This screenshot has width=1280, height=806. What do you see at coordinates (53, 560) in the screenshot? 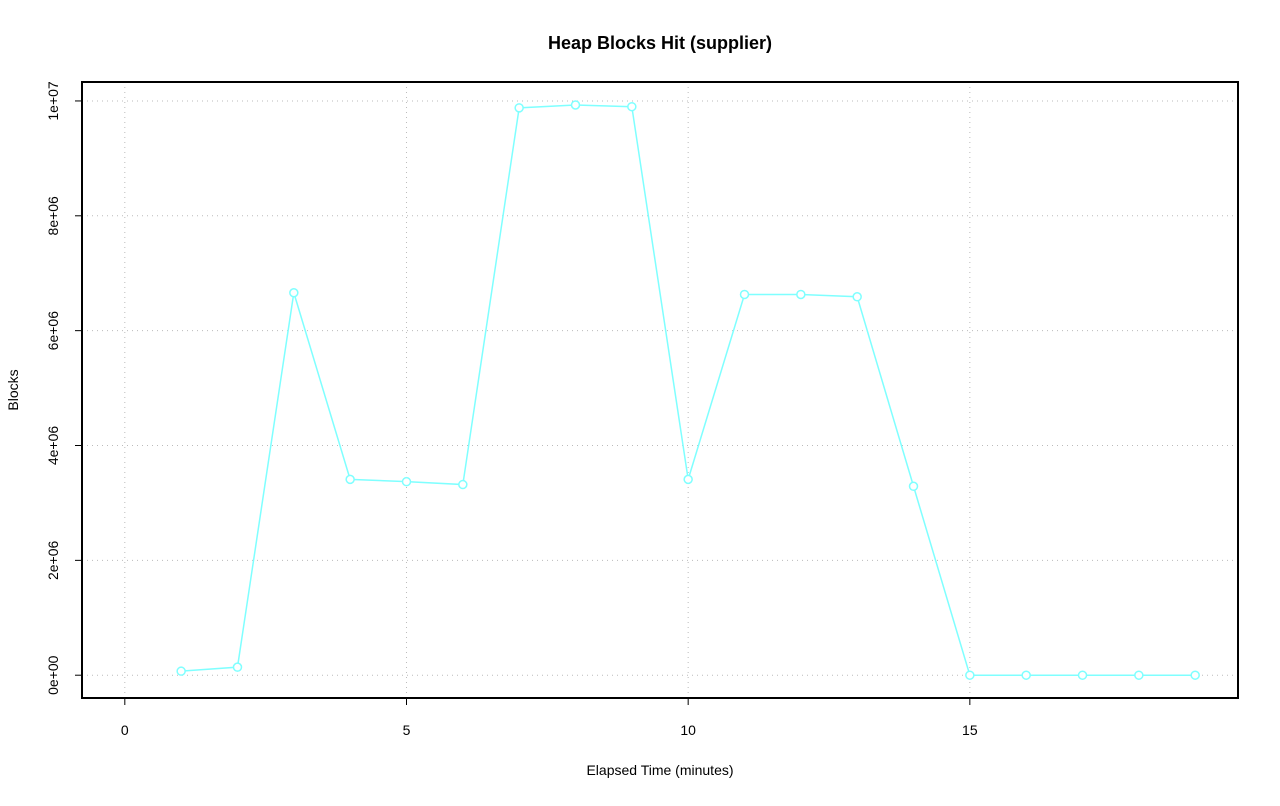
I see `y-tick-label: 2e+06` at bounding box center [53, 560].